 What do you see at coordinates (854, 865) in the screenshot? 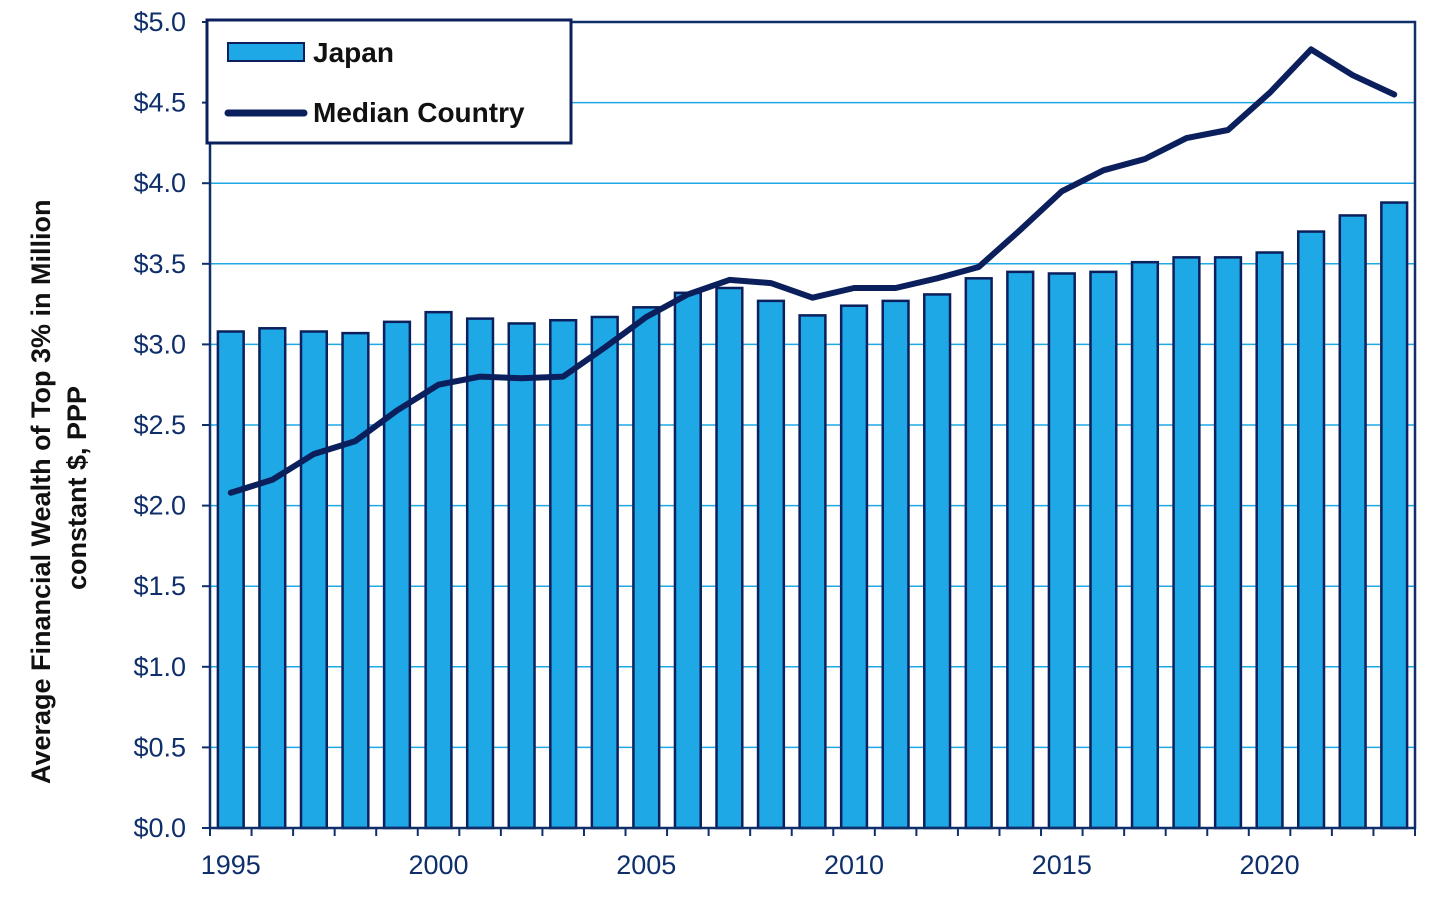
I see `x-tick-label: 2010` at bounding box center [854, 865].